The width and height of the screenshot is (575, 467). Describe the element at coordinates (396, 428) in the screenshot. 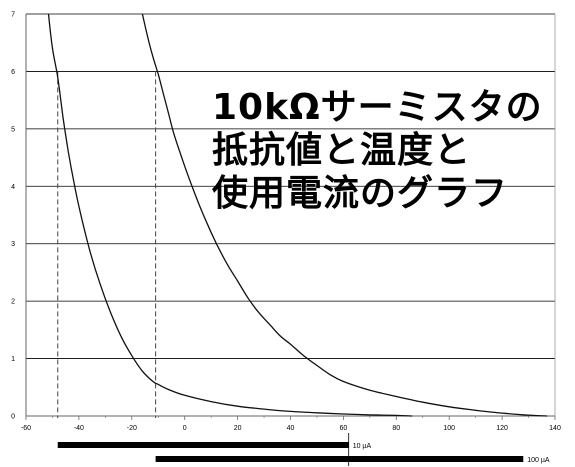

I see `x-tick-label-7: 80` at that location.